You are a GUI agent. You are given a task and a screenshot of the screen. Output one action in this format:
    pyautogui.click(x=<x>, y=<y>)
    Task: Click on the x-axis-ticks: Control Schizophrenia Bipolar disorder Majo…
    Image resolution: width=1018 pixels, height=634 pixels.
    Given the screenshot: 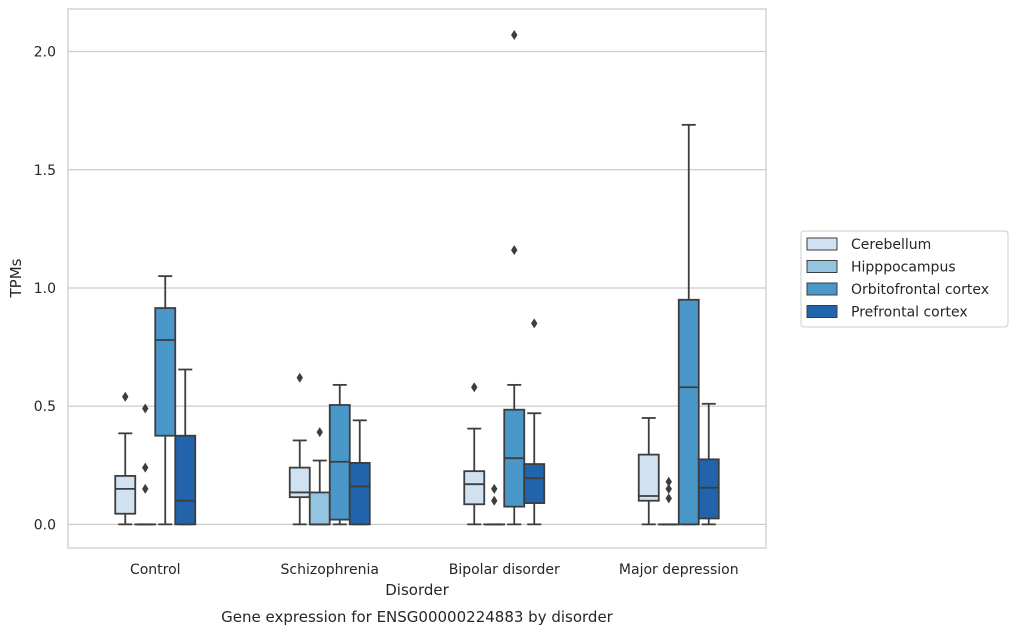 What is the action you would take?
    pyautogui.click(x=434, y=570)
    